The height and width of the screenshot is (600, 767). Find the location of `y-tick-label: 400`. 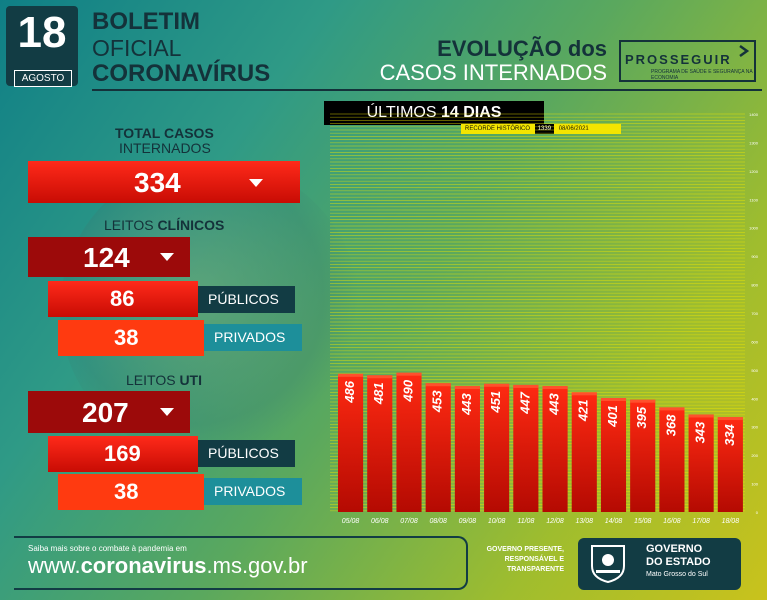

y-tick-label: 400 is located at coordinates (754, 398).